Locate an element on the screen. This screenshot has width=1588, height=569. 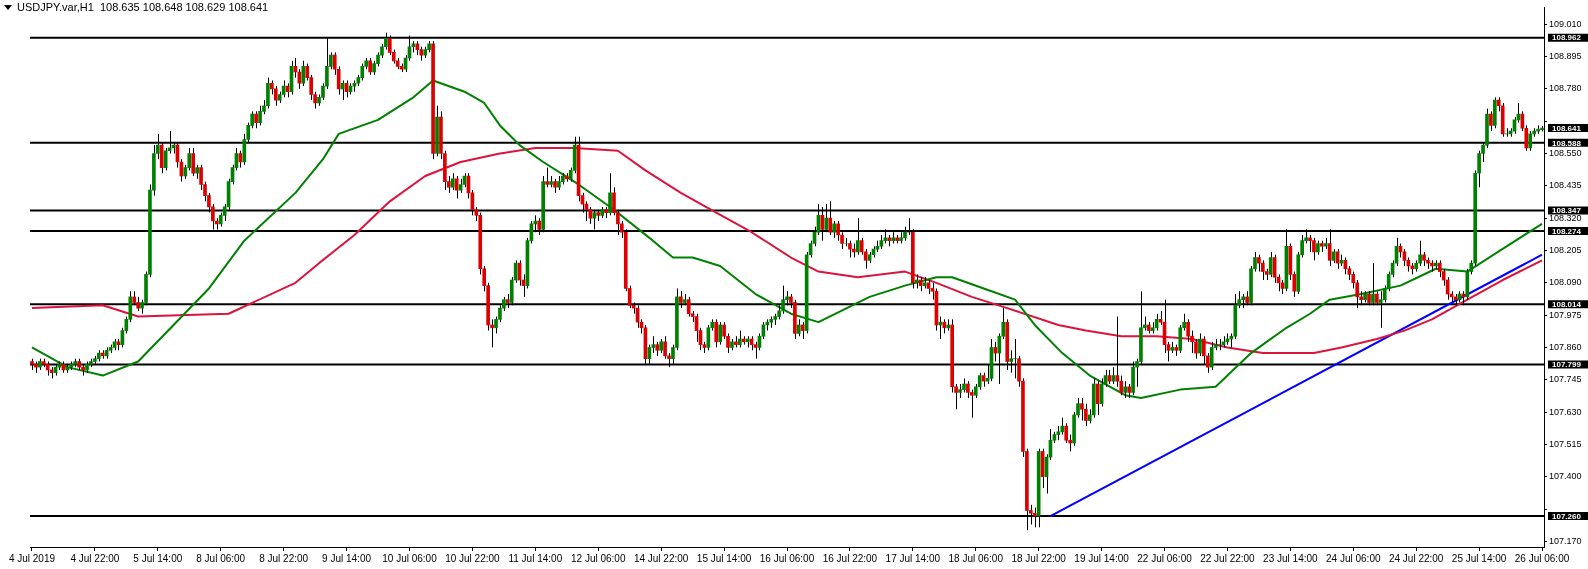
y-tick-label: 108.550 is located at coordinates (1565, 153).